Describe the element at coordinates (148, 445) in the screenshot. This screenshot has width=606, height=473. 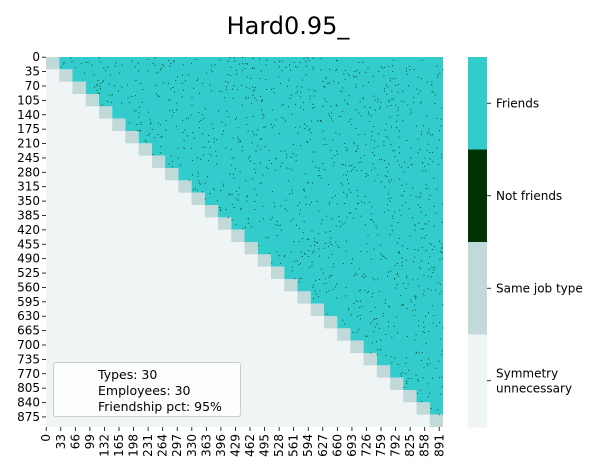
I see `x-tick-label: 231` at that location.